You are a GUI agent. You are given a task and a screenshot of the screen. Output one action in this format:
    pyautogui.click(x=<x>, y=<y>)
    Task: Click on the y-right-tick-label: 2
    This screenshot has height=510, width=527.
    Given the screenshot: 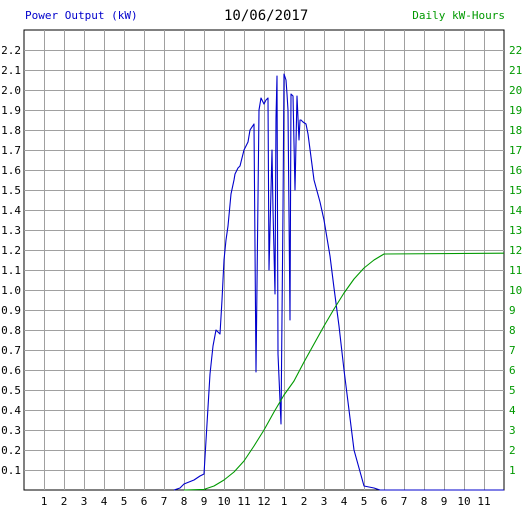 What is the action you would take?
    pyautogui.click(x=512, y=450)
    